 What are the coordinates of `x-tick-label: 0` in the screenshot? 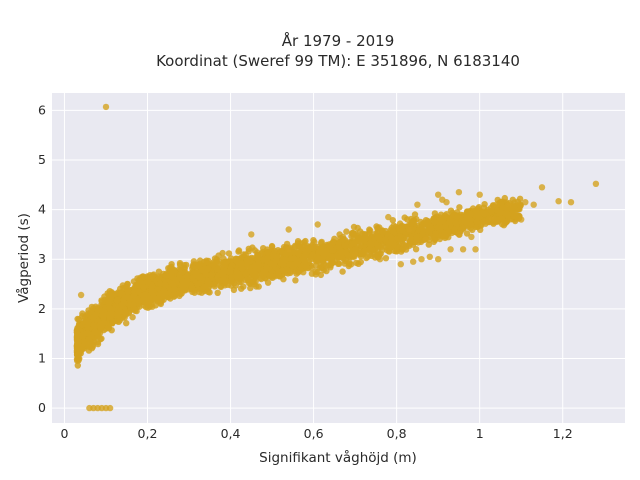 It's located at (64, 433).